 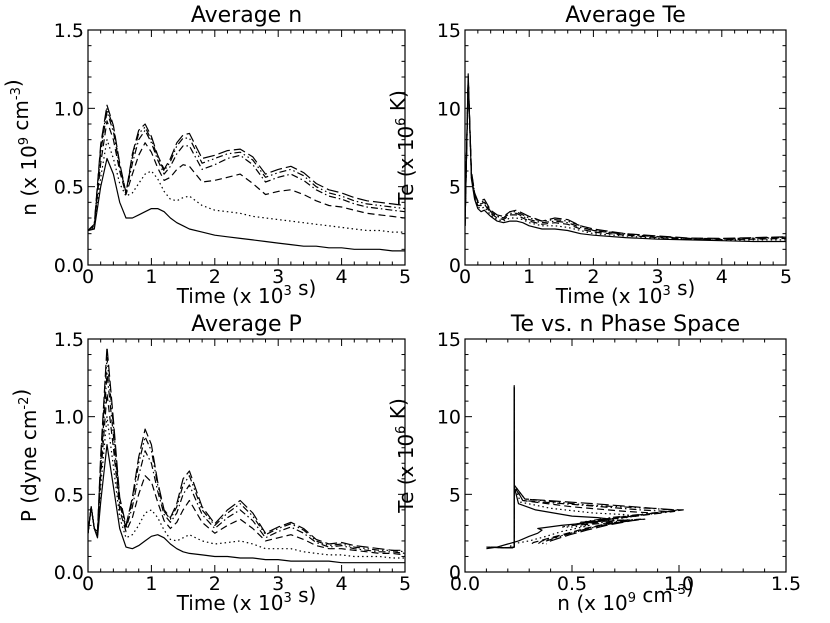 What do you see at coordinates (625, 324) in the screenshot?
I see `chart-title: Te vs. n Phase Space` at bounding box center [625, 324].